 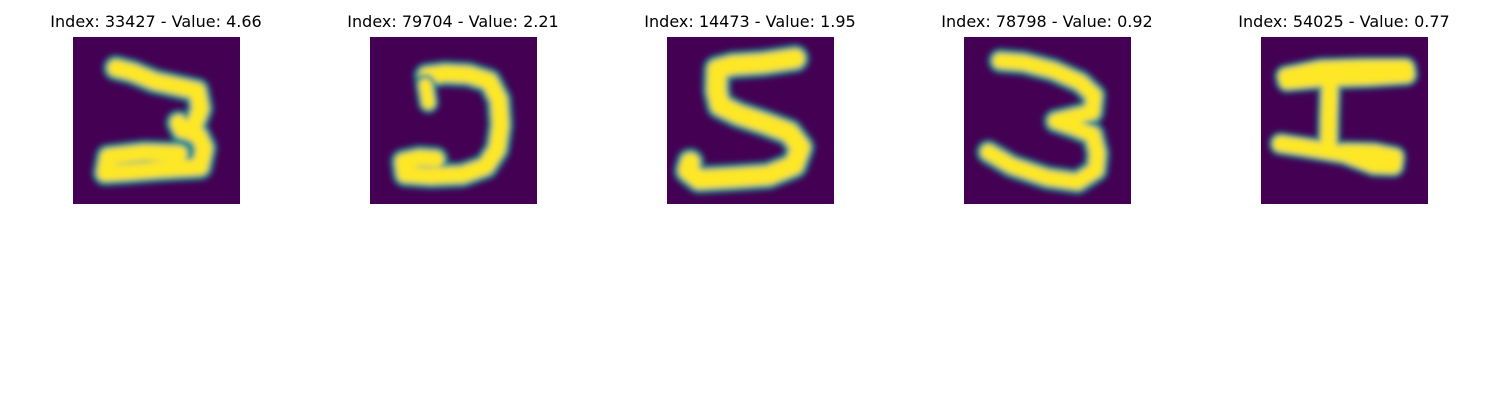 What do you see at coordinates (750, 21) in the screenshot?
I see `panel-title: Index: 14473 - Value: 1.95` at bounding box center [750, 21].